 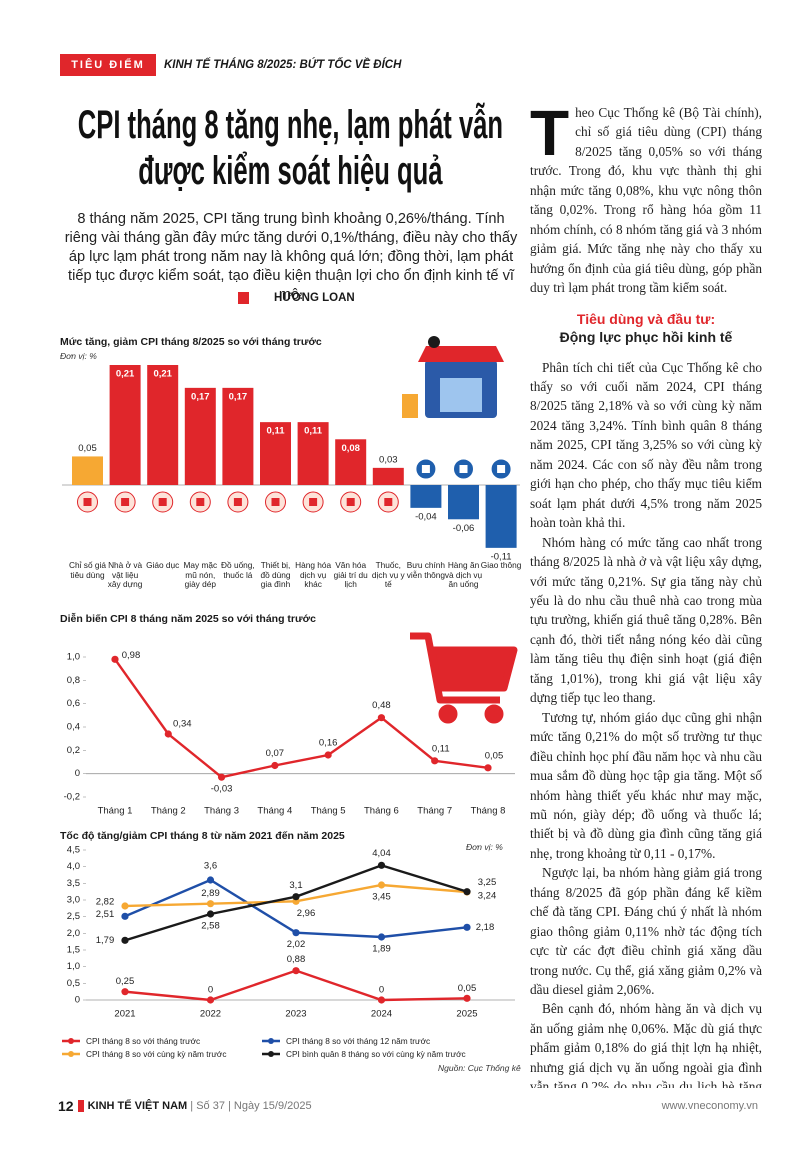 What do you see at coordinates (479, 1068) in the screenshot?
I see `source: Nguồn: Cục Thống kê` at bounding box center [479, 1068].